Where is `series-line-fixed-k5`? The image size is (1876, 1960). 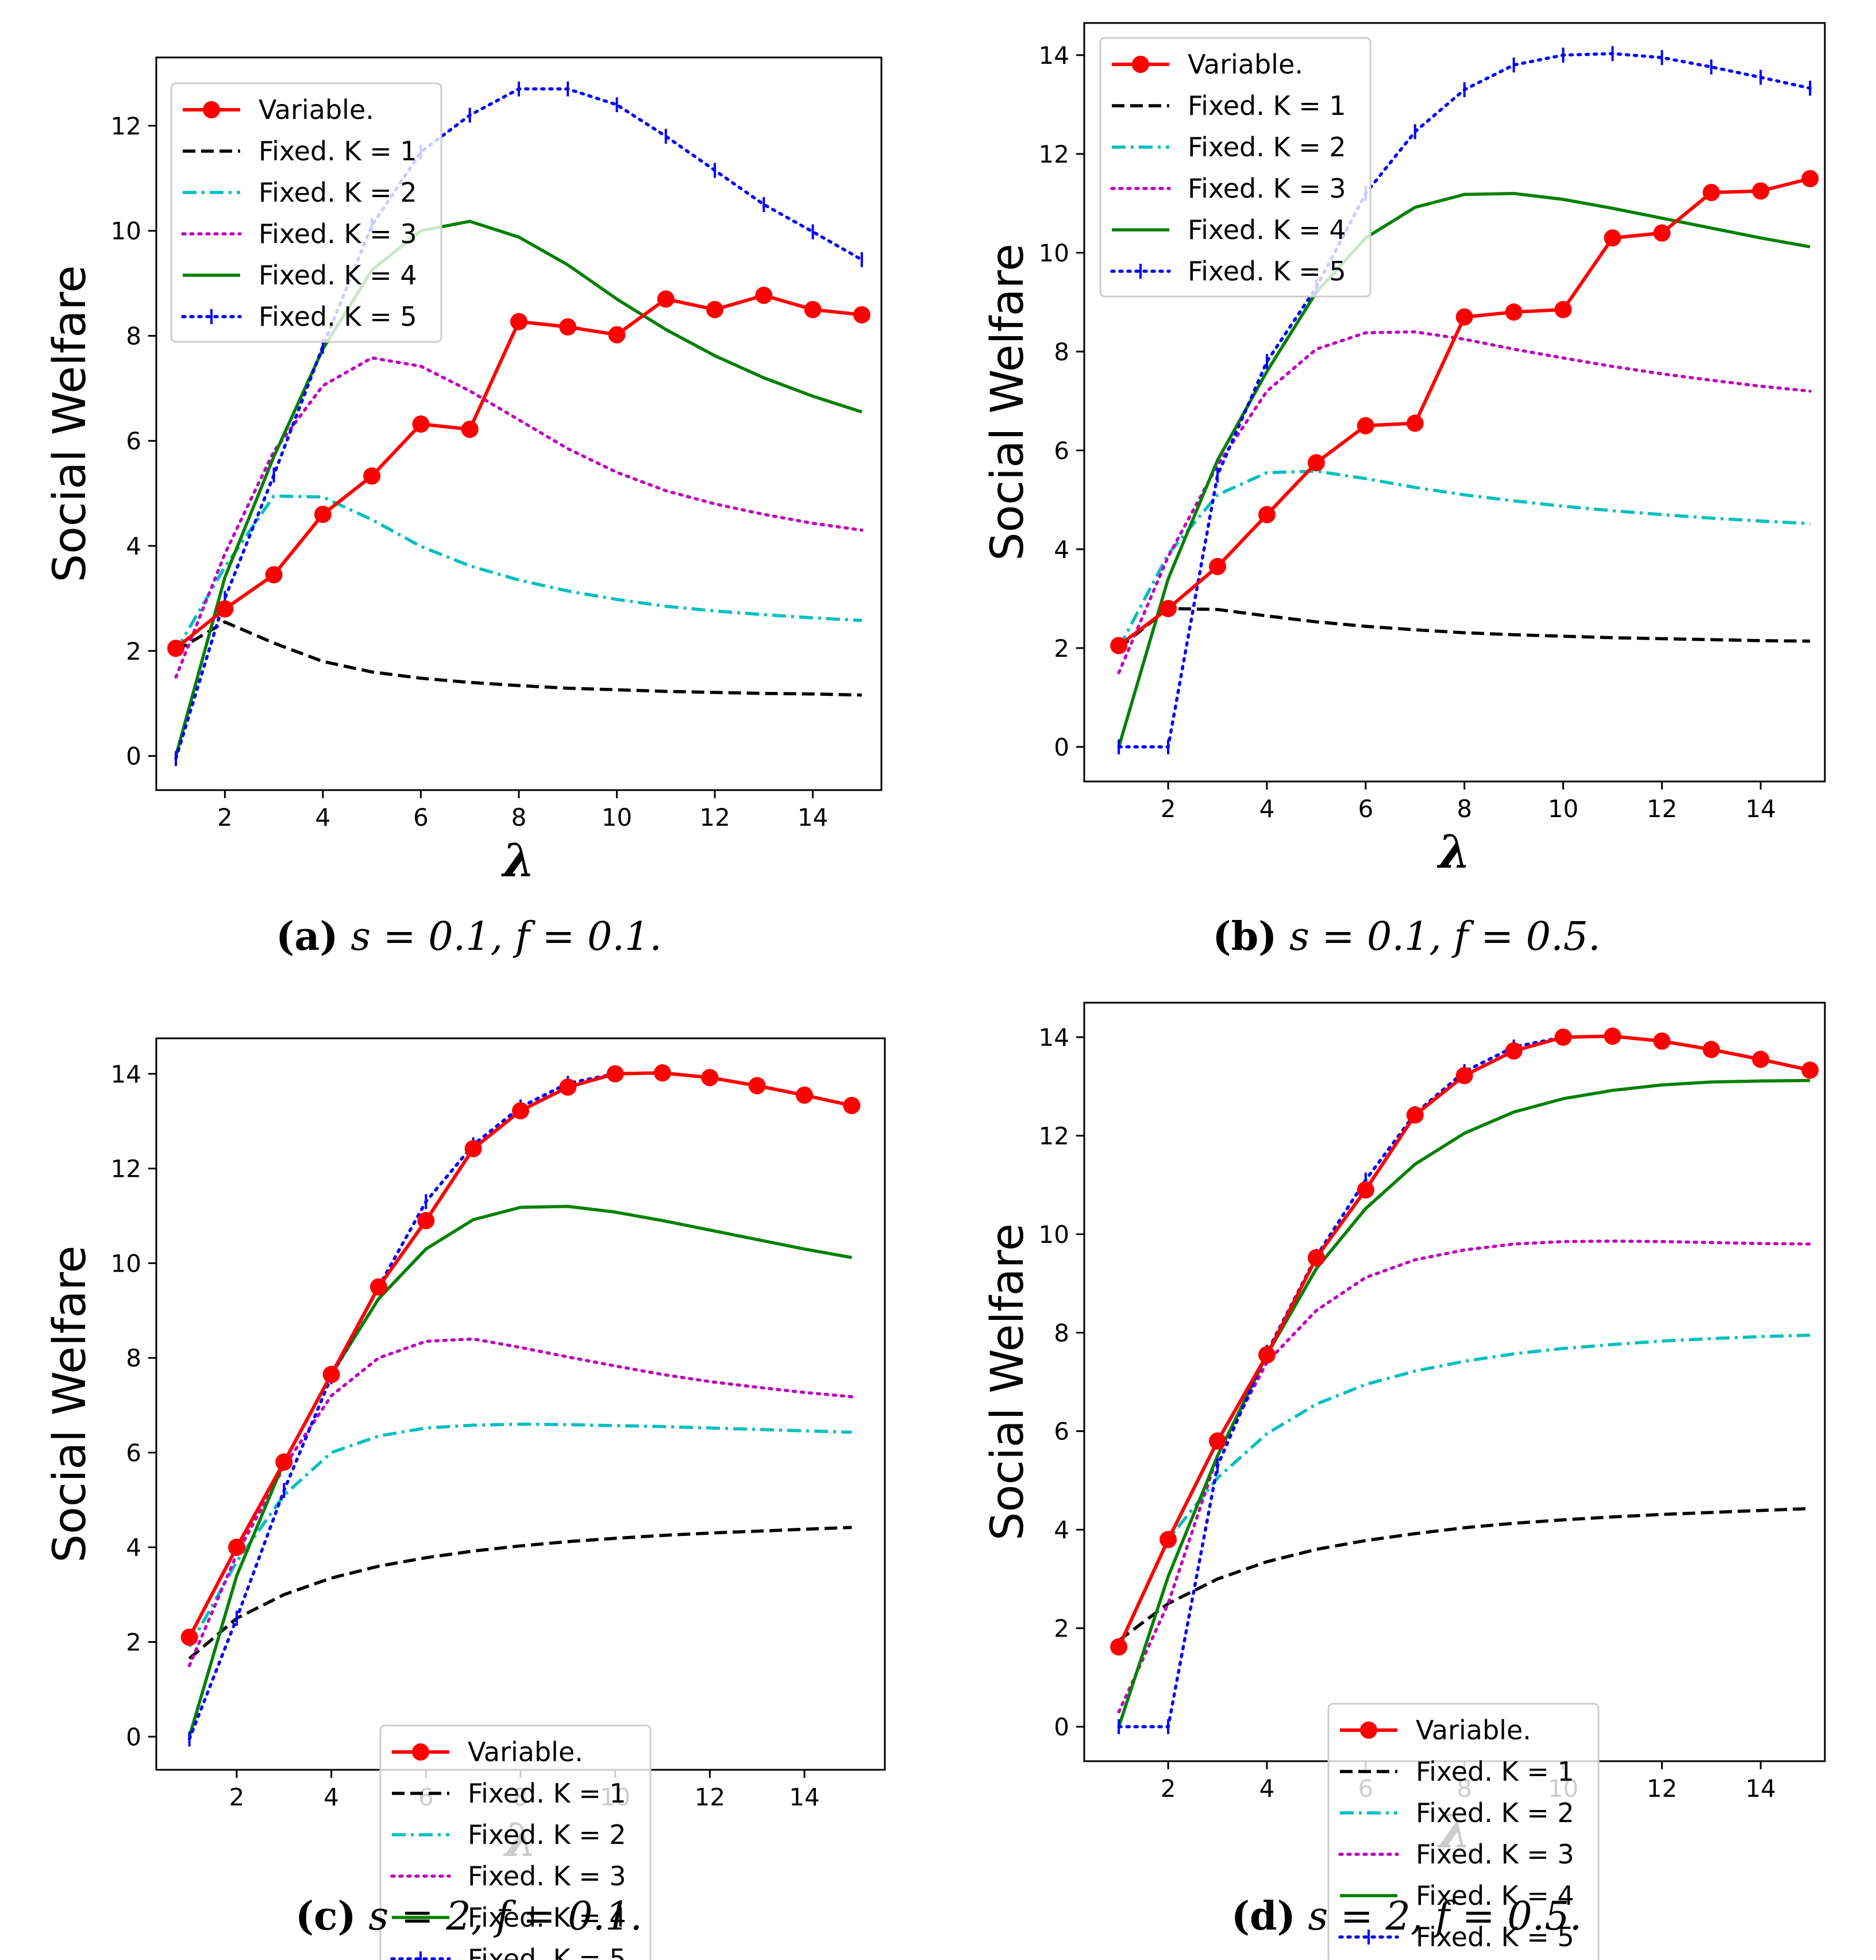
series-line-fixed-k5 is located at coordinates (520, 1406).